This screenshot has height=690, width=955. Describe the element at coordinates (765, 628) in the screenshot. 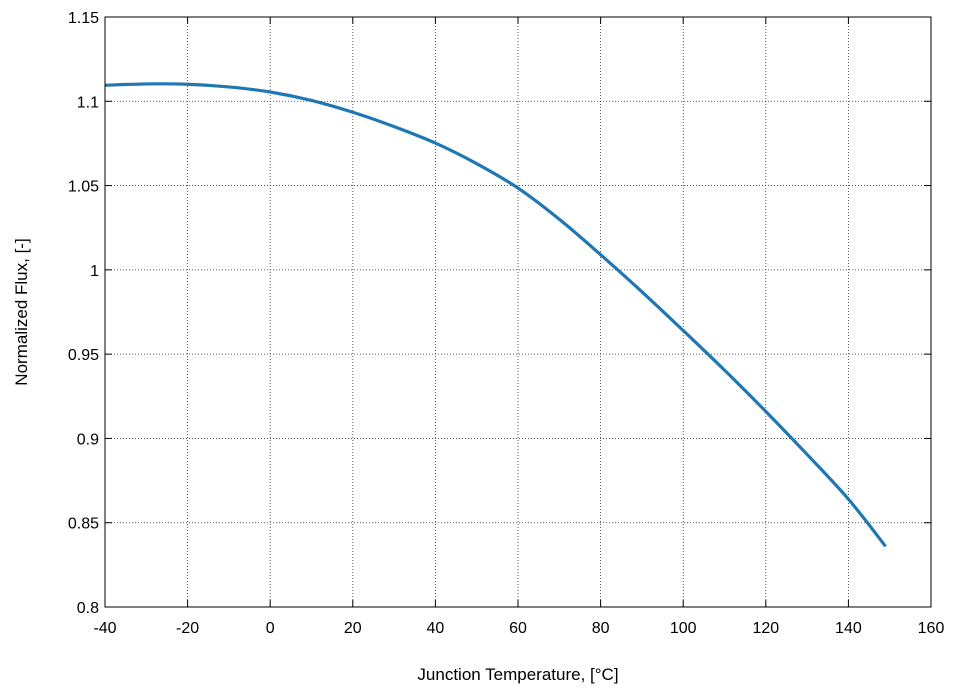

I see `x-tick-label: 120` at that location.